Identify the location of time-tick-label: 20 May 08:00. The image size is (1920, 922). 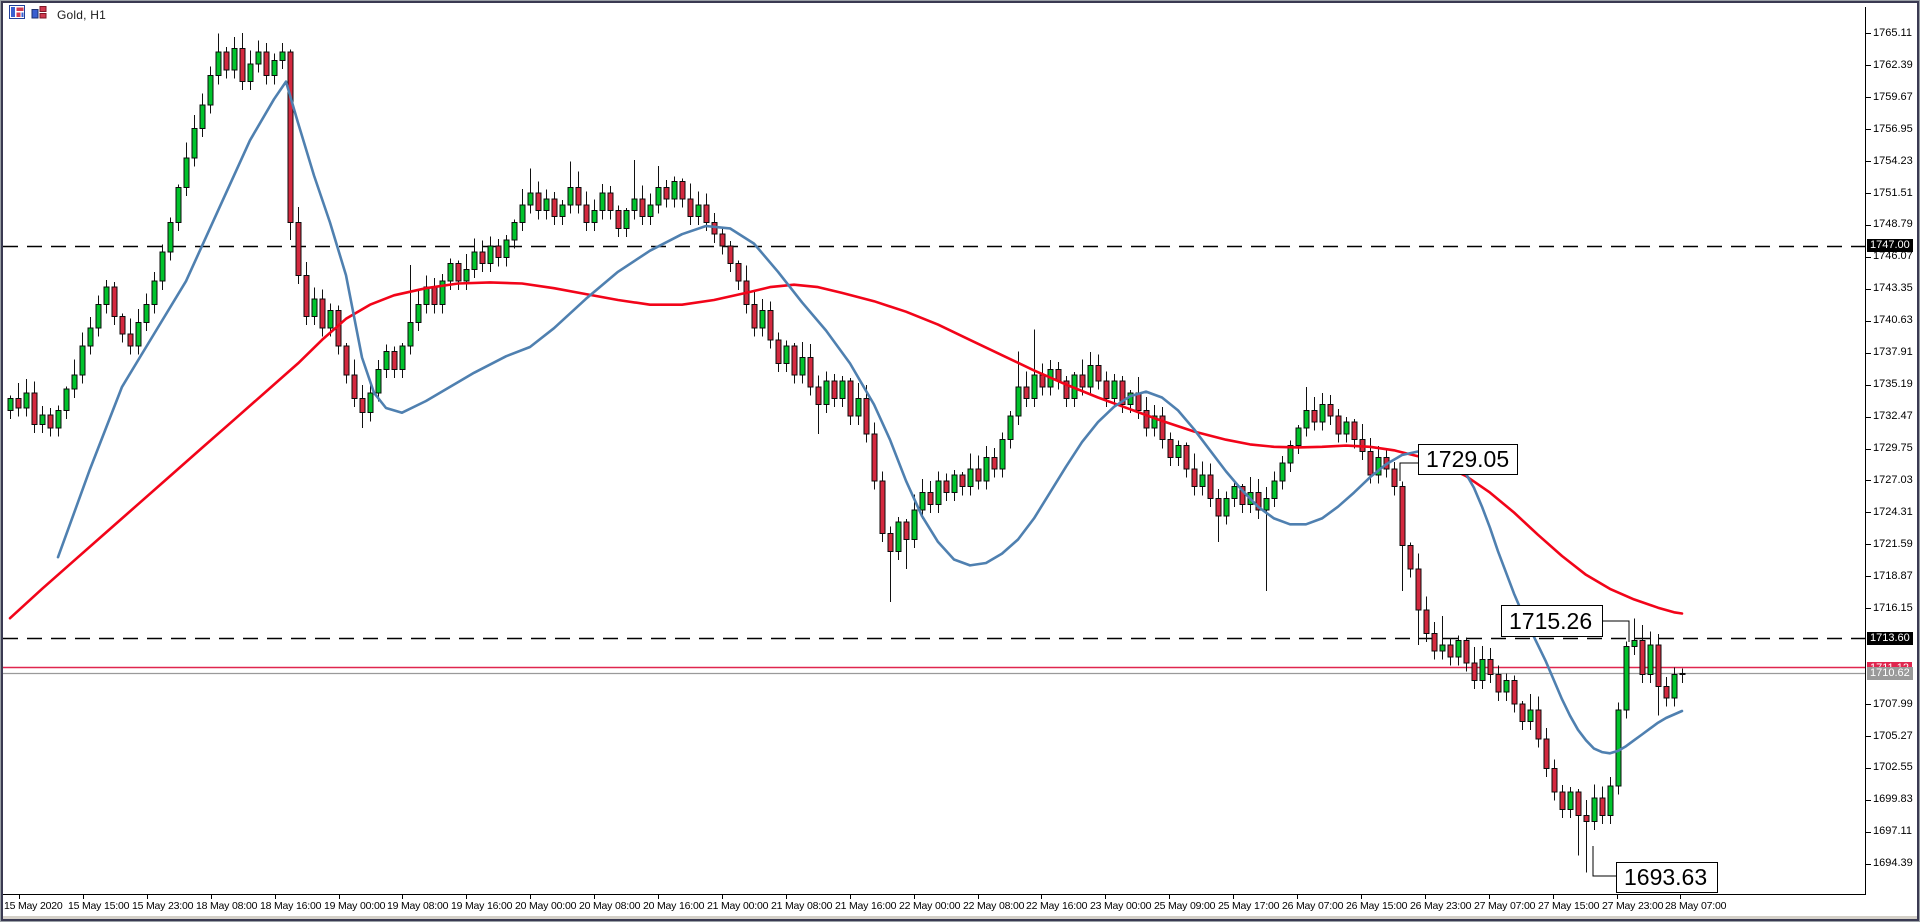
(610, 906).